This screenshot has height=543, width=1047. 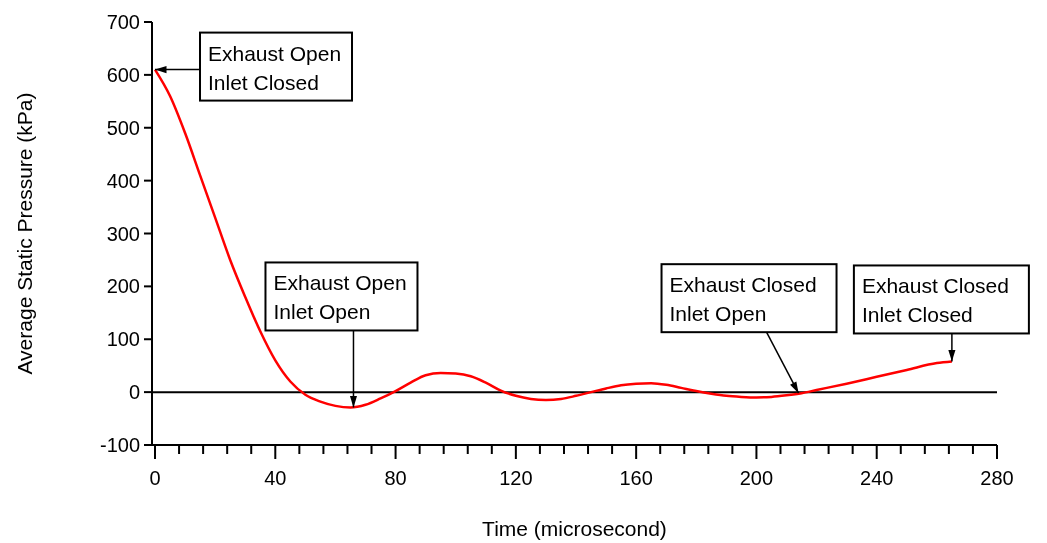 I want to click on y-tick-label: -100, so click(x=119, y=445).